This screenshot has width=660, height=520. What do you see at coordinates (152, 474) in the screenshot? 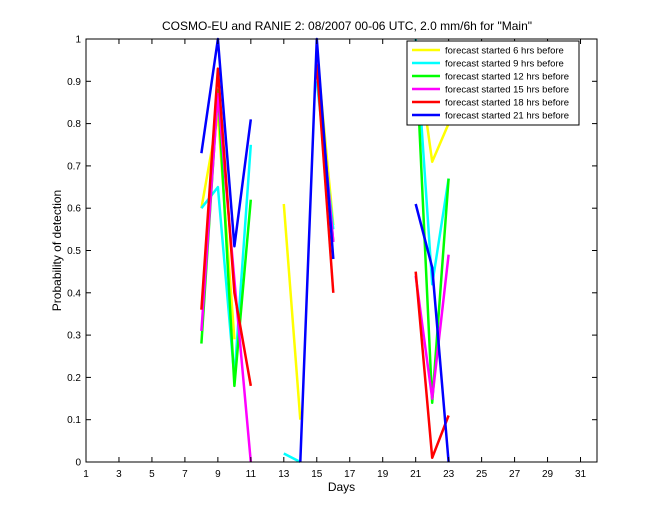
I see `x-tick-label: 5` at bounding box center [152, 474].